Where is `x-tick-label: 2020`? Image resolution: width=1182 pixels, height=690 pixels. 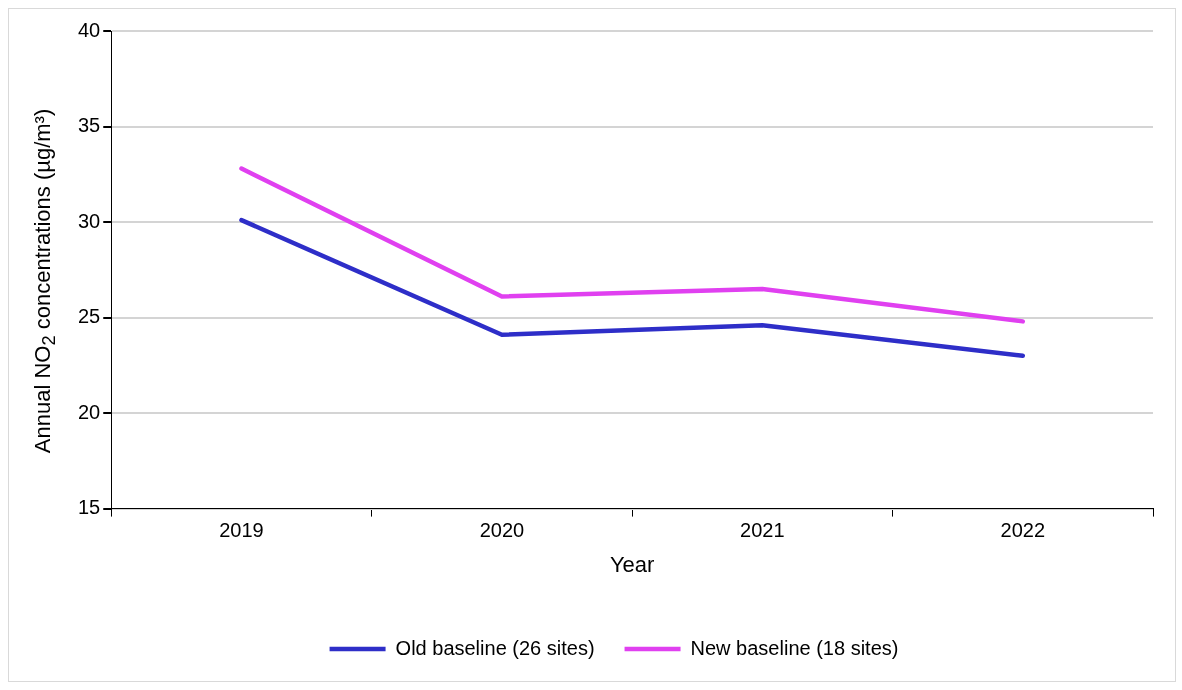
x-tick-label: 2020 is located at coordinates (502, 530).